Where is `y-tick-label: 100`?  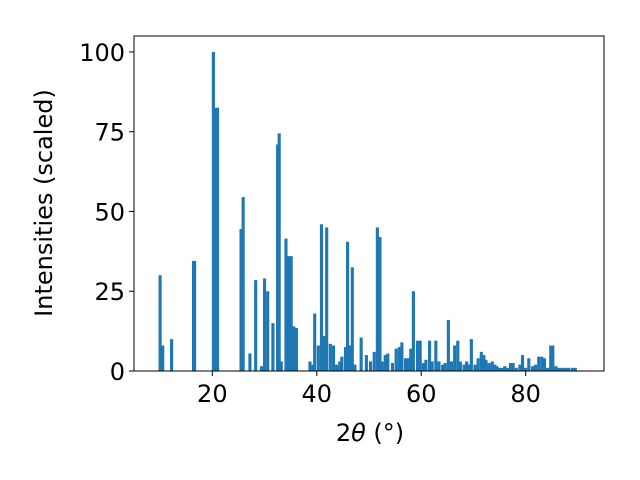
y-tick-label: 100 is located at coordinates (102, 53).